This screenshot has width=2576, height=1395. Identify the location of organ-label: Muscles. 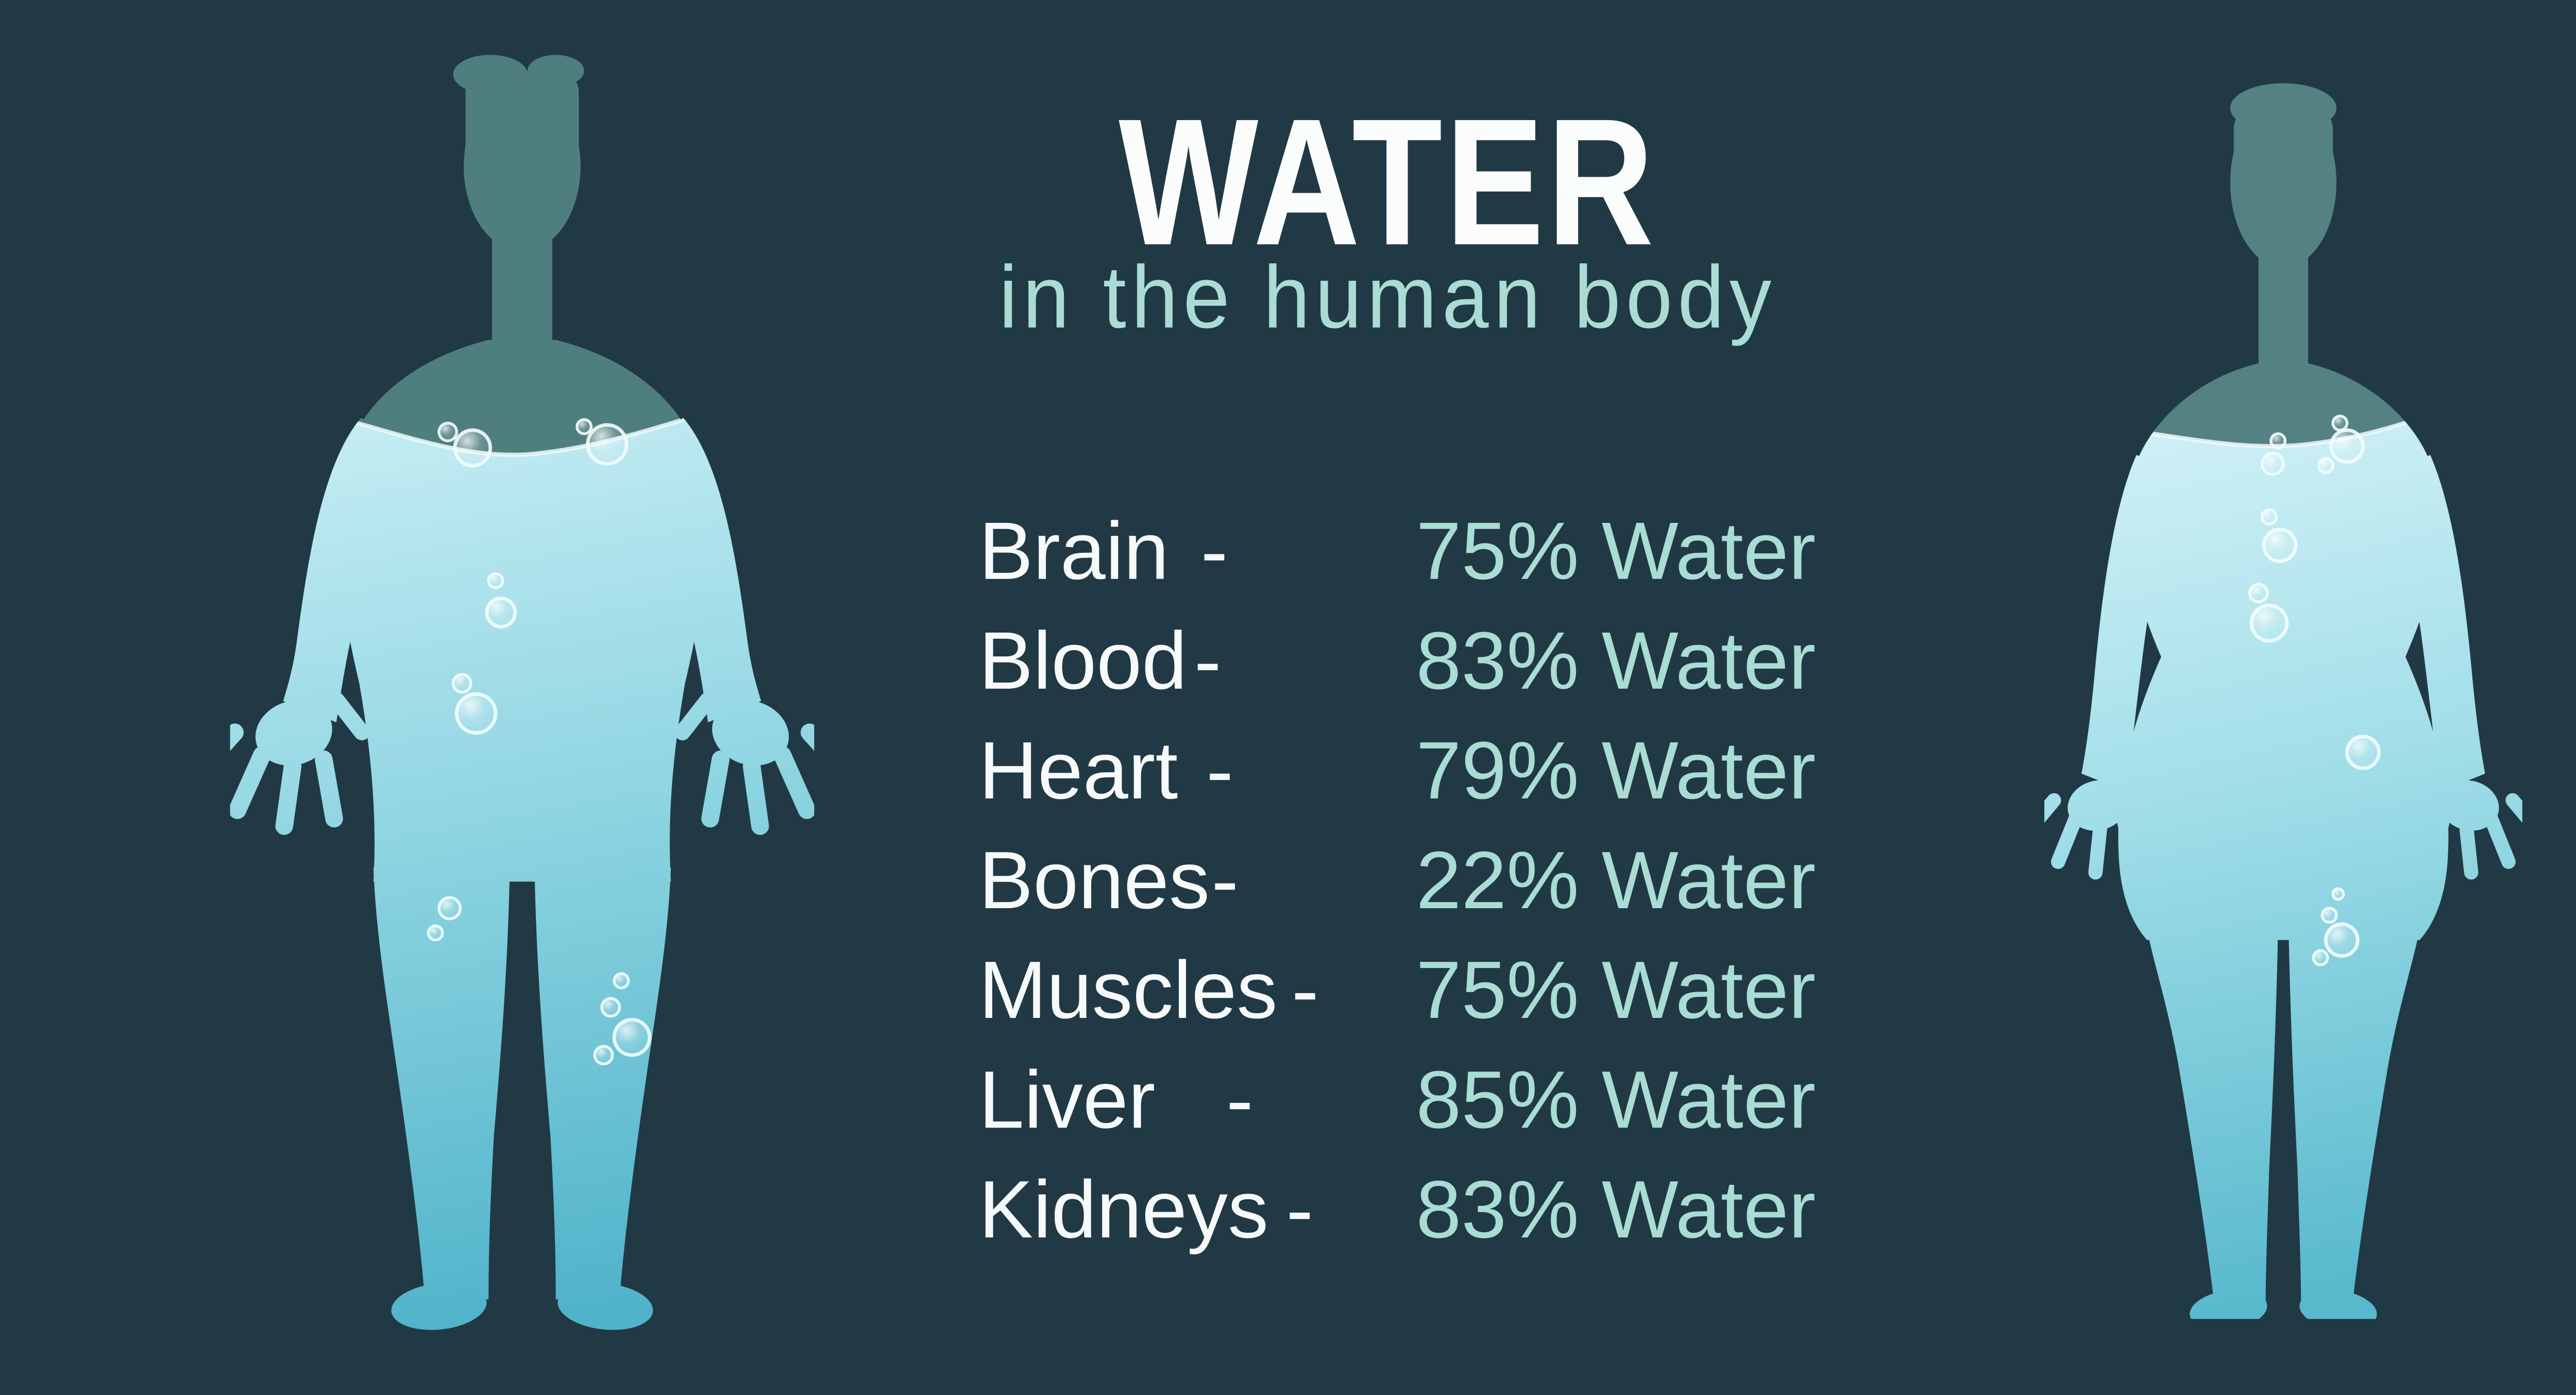
(1128, 989).